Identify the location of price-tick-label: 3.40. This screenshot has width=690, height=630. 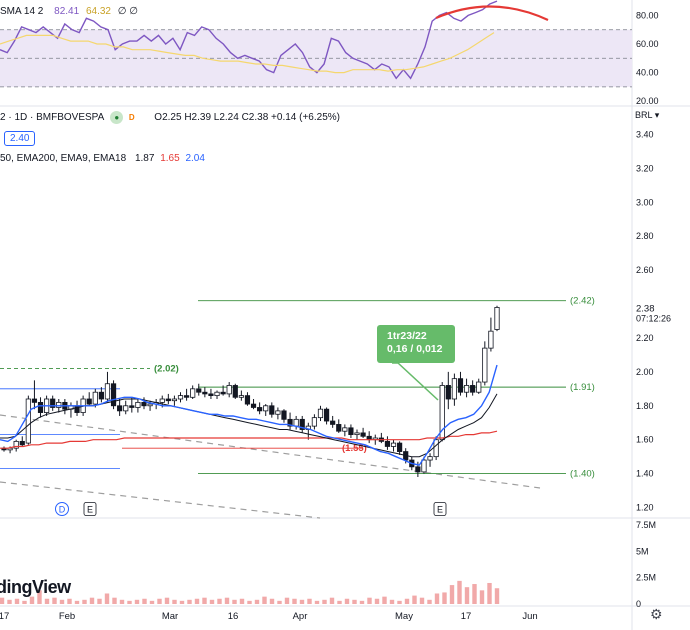
(645, 134).